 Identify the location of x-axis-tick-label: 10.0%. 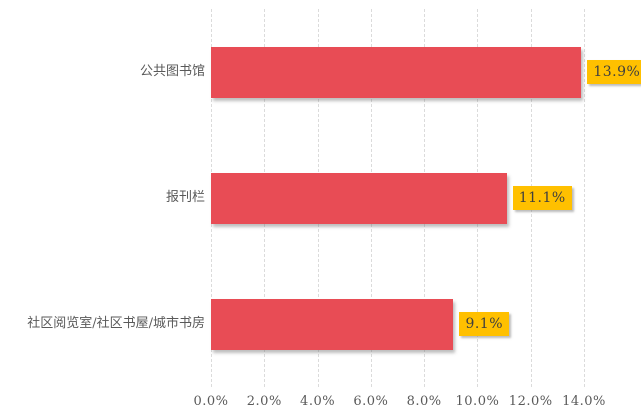
(477, 401).